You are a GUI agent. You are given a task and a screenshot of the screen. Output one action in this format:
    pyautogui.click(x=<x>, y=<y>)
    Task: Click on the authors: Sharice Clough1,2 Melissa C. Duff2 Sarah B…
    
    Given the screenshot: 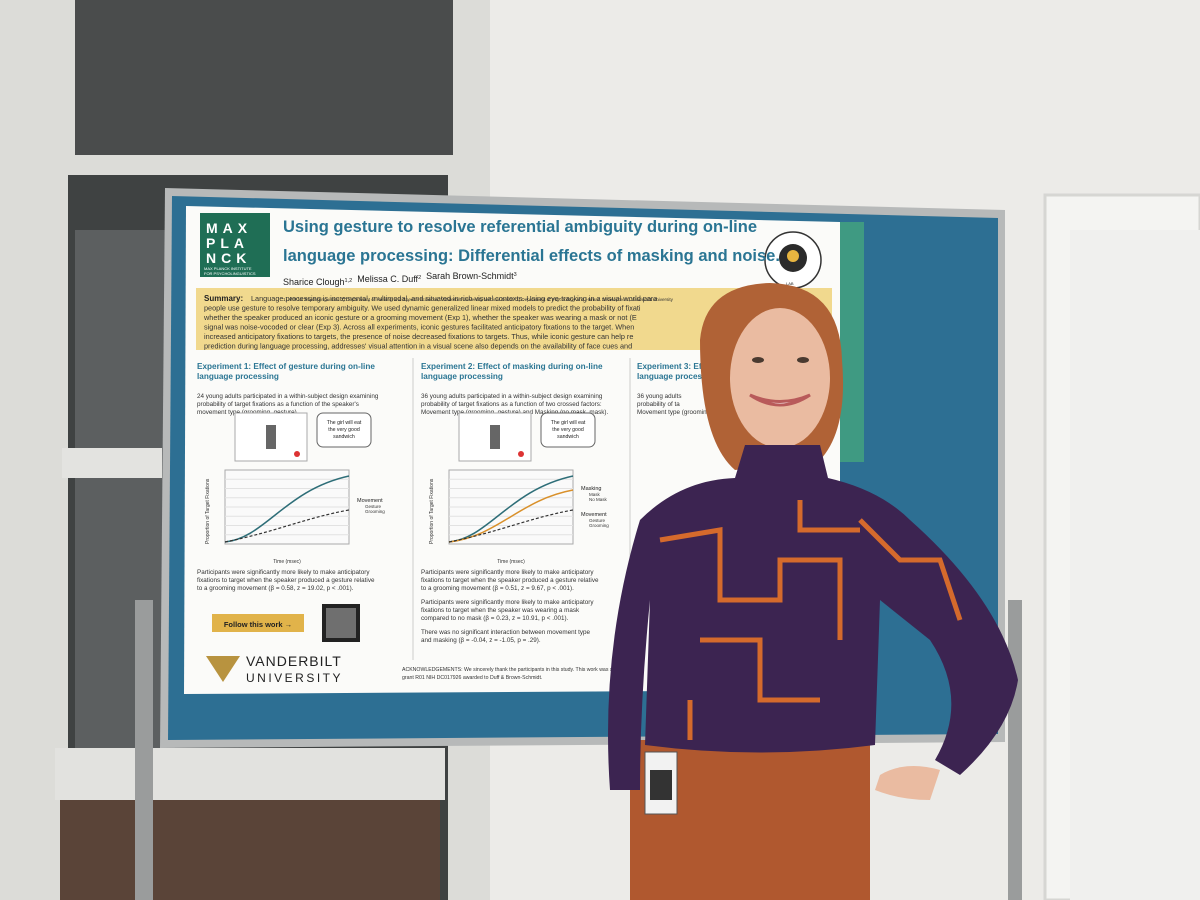 What is the action you would take?
    pyautogui.click(x=400, y=279)
    